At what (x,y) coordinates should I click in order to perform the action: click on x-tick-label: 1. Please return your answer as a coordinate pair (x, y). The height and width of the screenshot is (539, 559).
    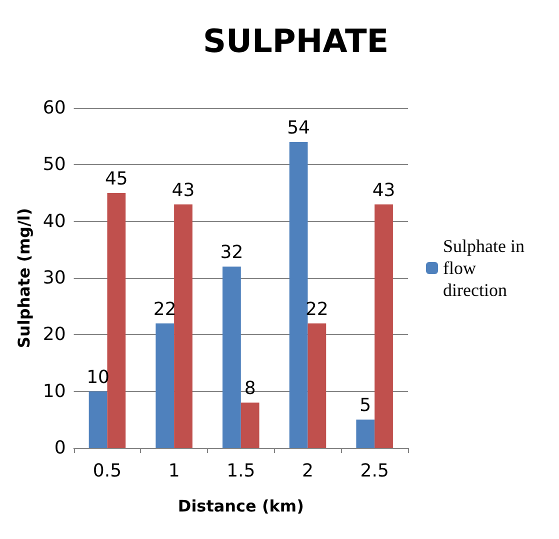
    Looking at the image, I should click on (174, 471).